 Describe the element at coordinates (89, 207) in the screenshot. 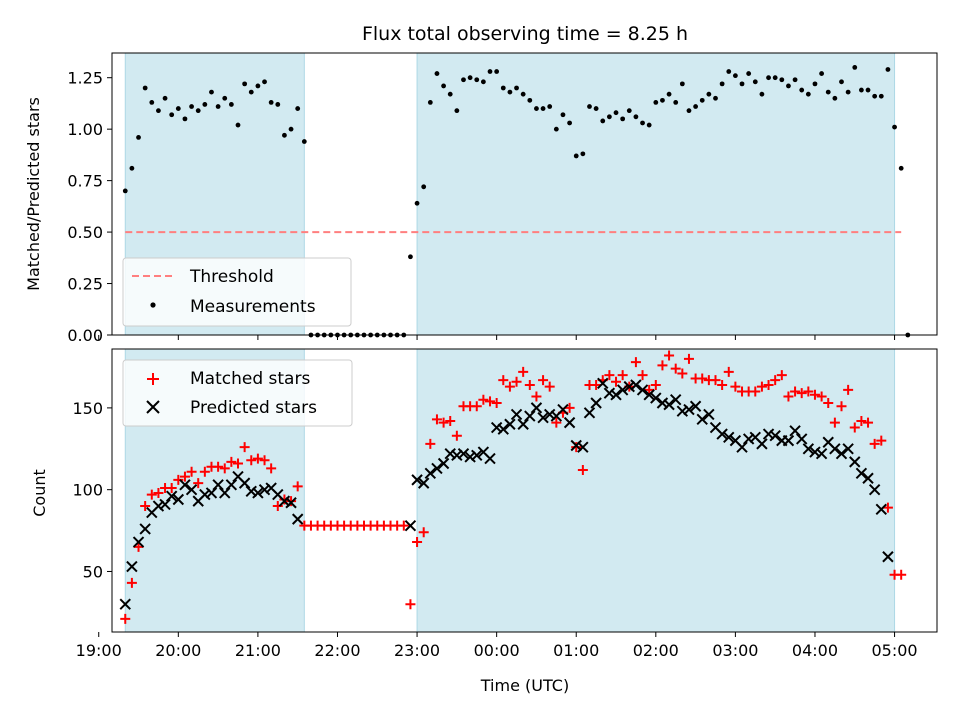

I see `top-y-ticks: 0.00 0.25 0.50 0.75 1.00 1.25` at that location.